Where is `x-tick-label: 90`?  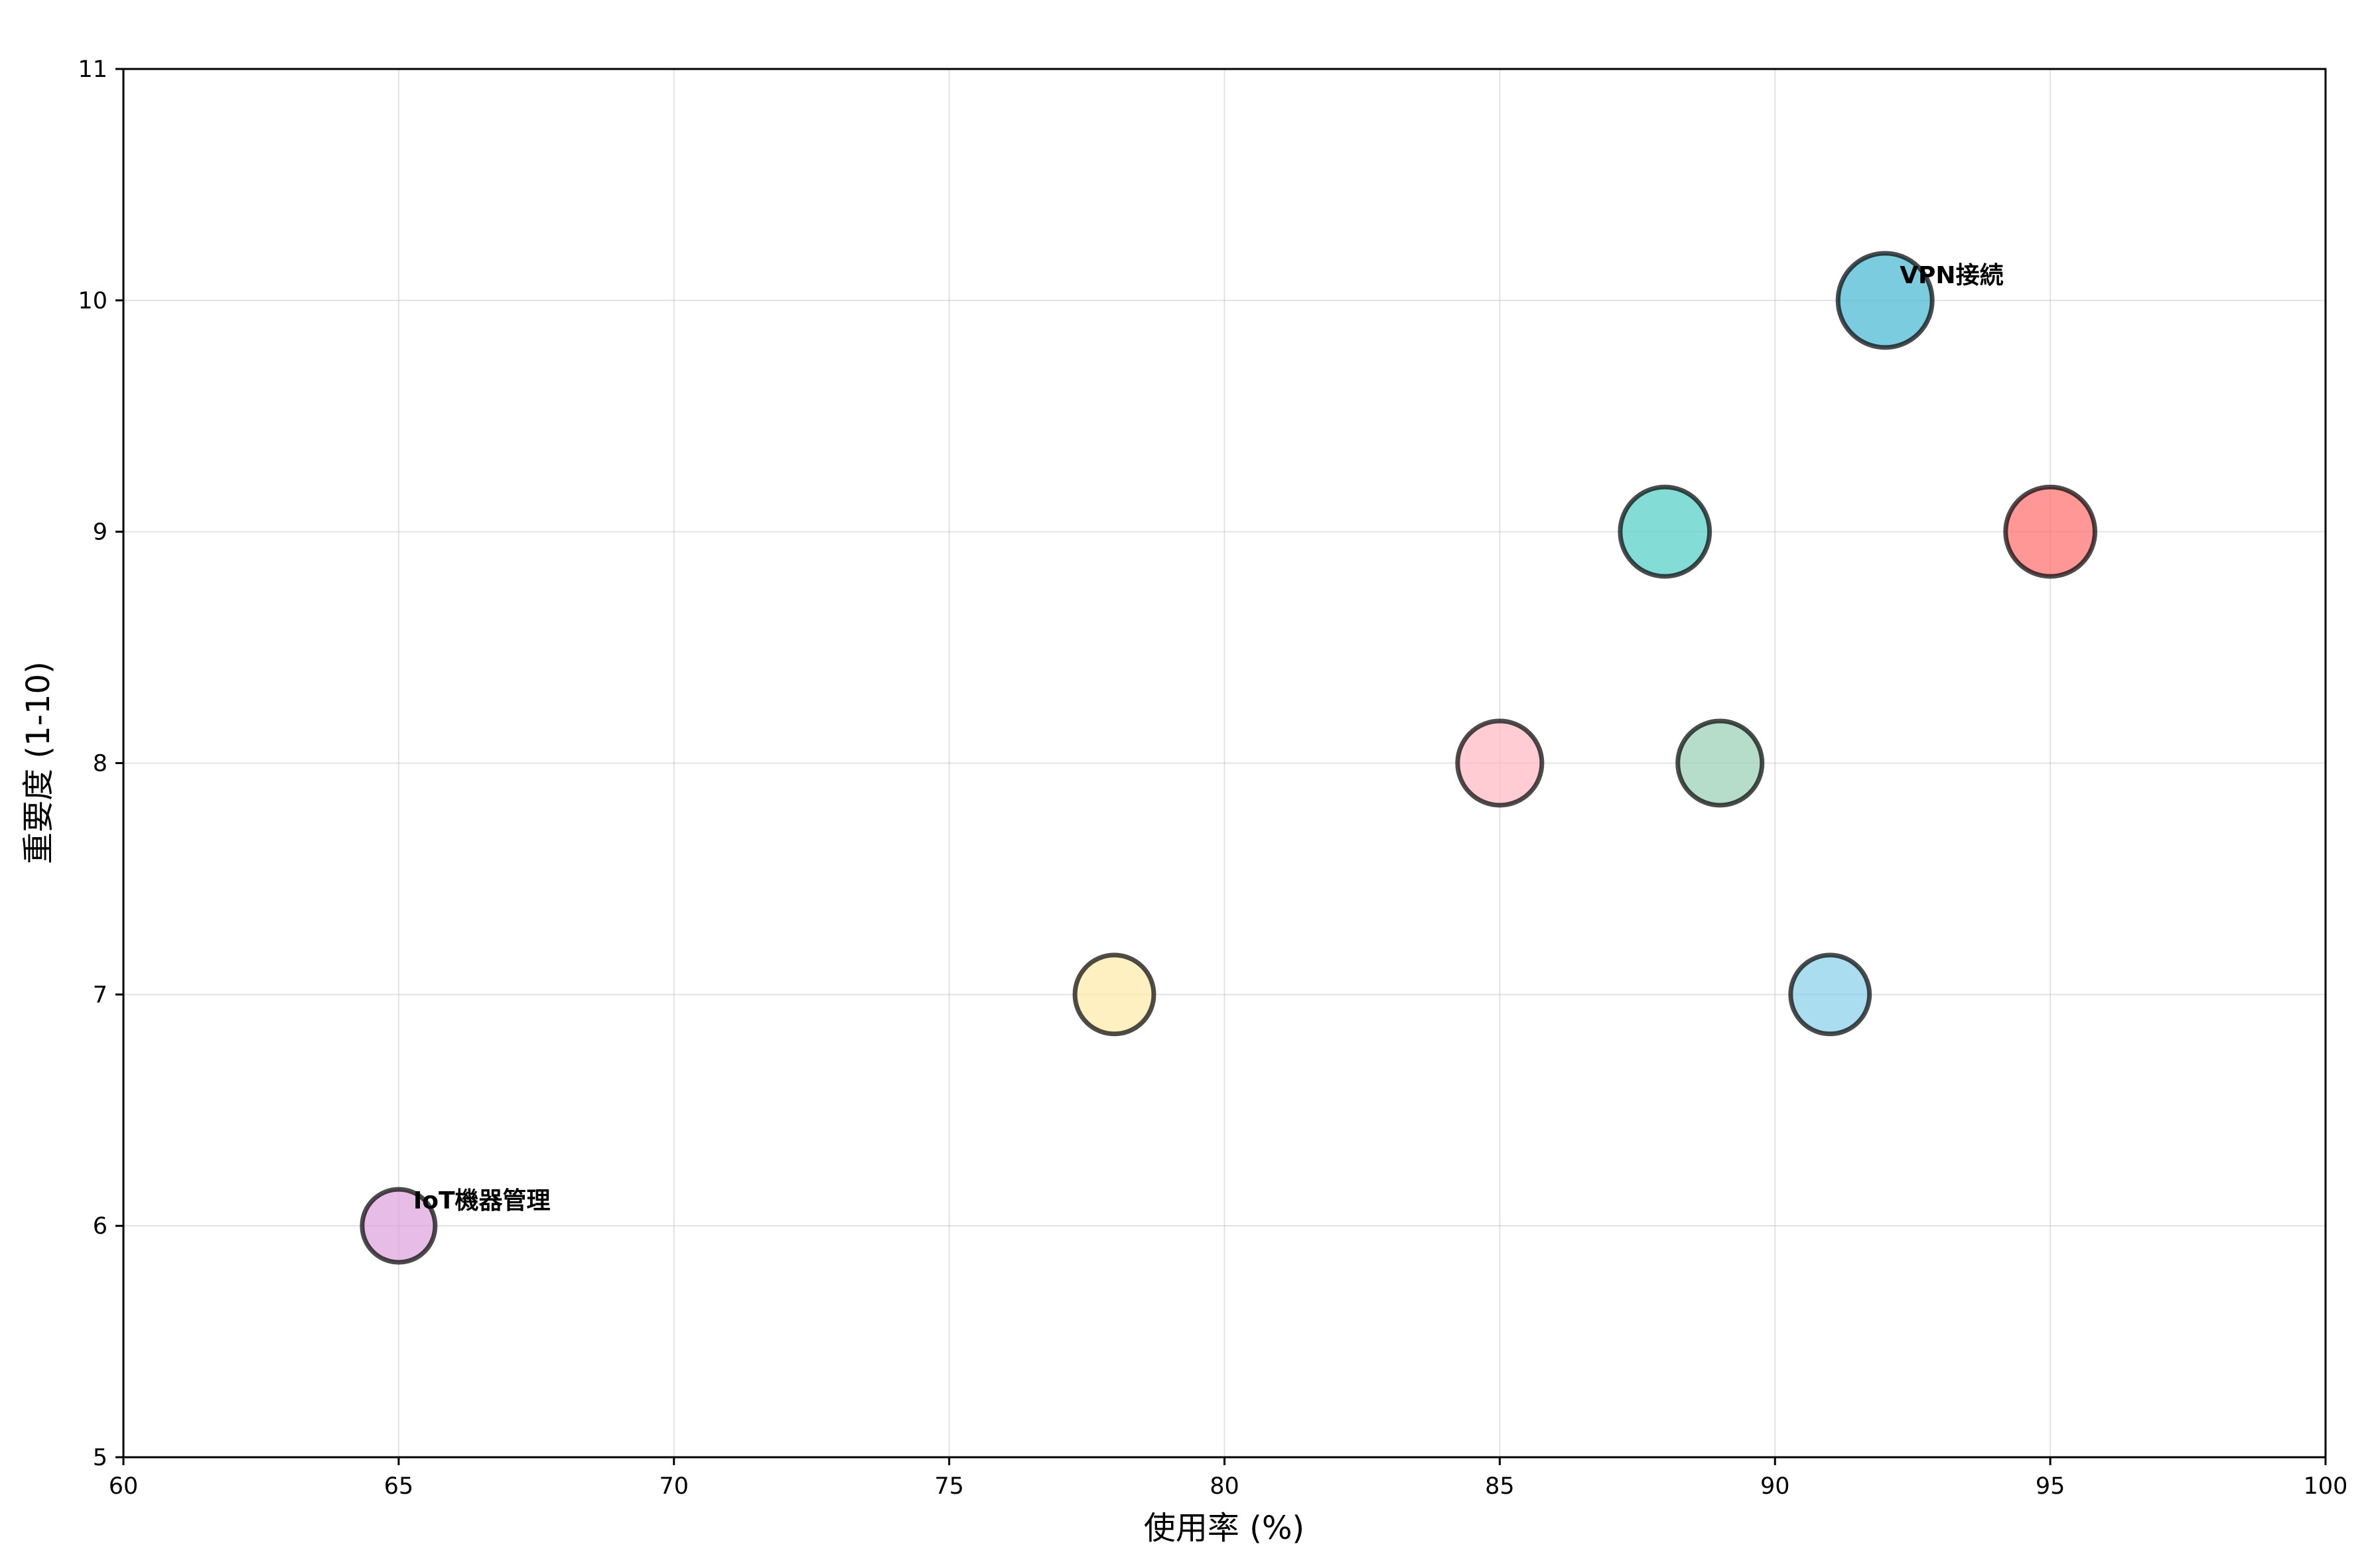 x-tick-label: 90 is located at coordinates (1775, 1487).